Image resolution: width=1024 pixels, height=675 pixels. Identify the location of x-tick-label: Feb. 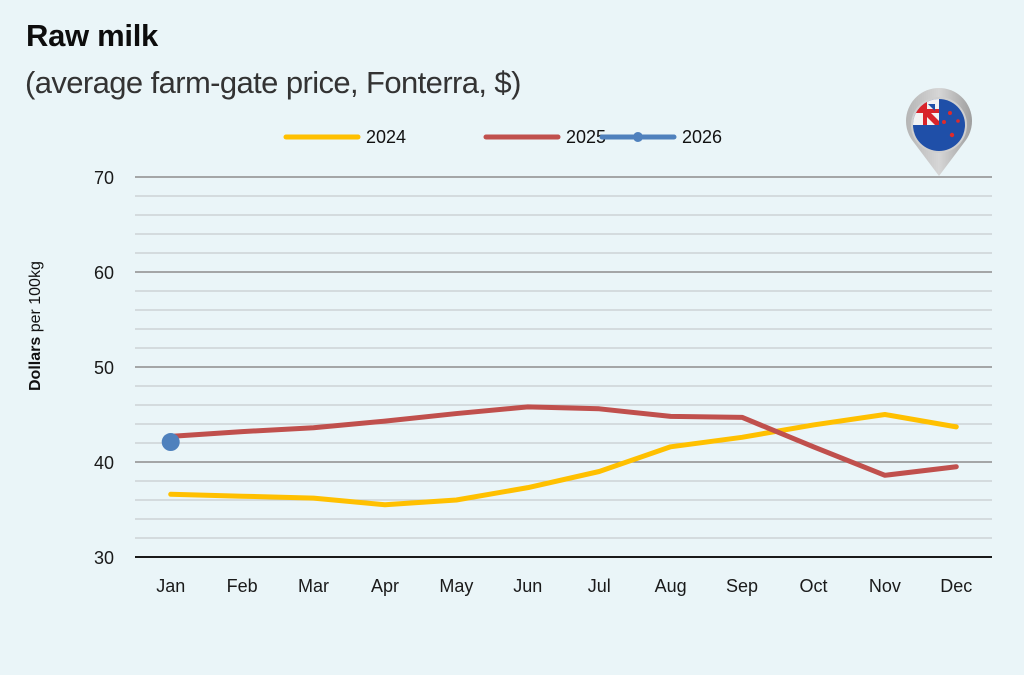
(242, 586).